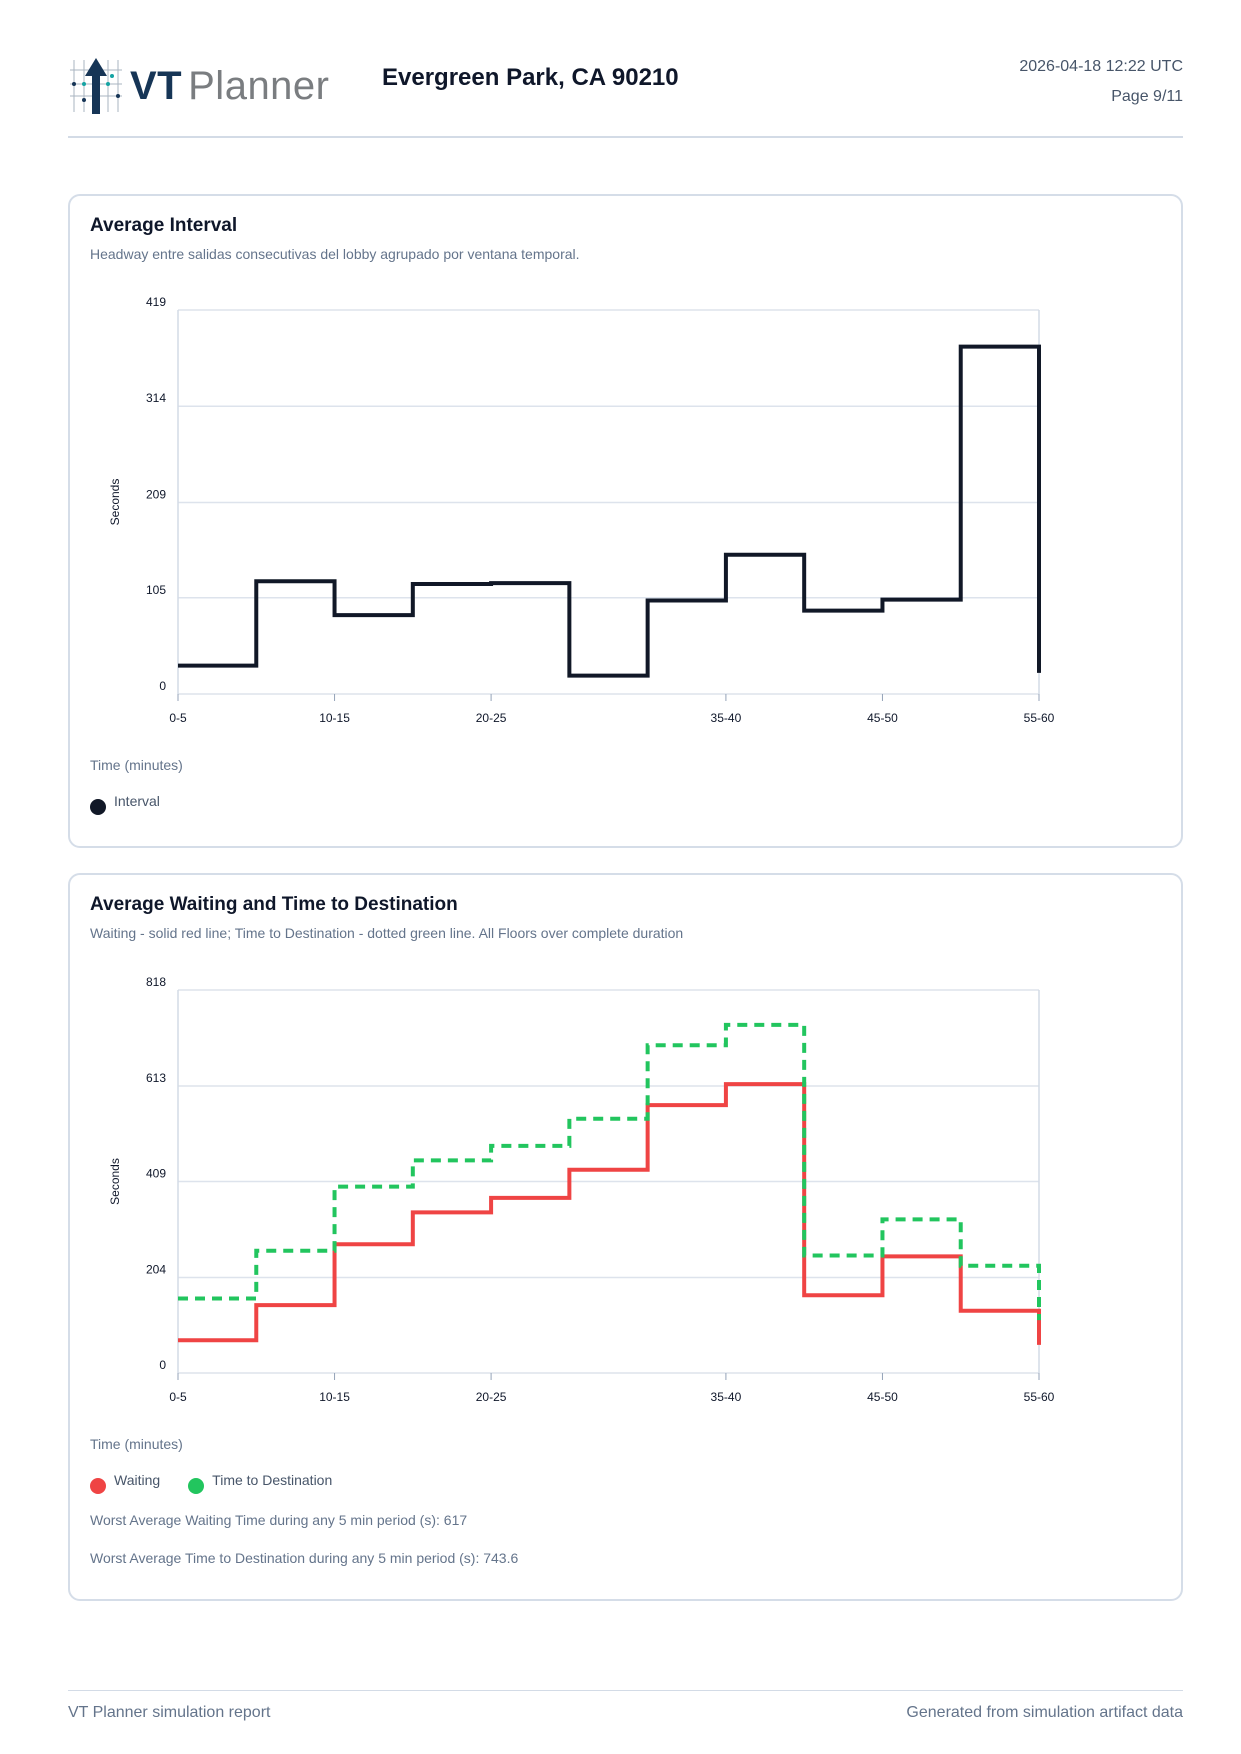 The height and width of the screenshot is (1754, 1241). Describe the element at coordinates (156, 1269) in the screenshot. I see `y-tick-label: 204` at that location.